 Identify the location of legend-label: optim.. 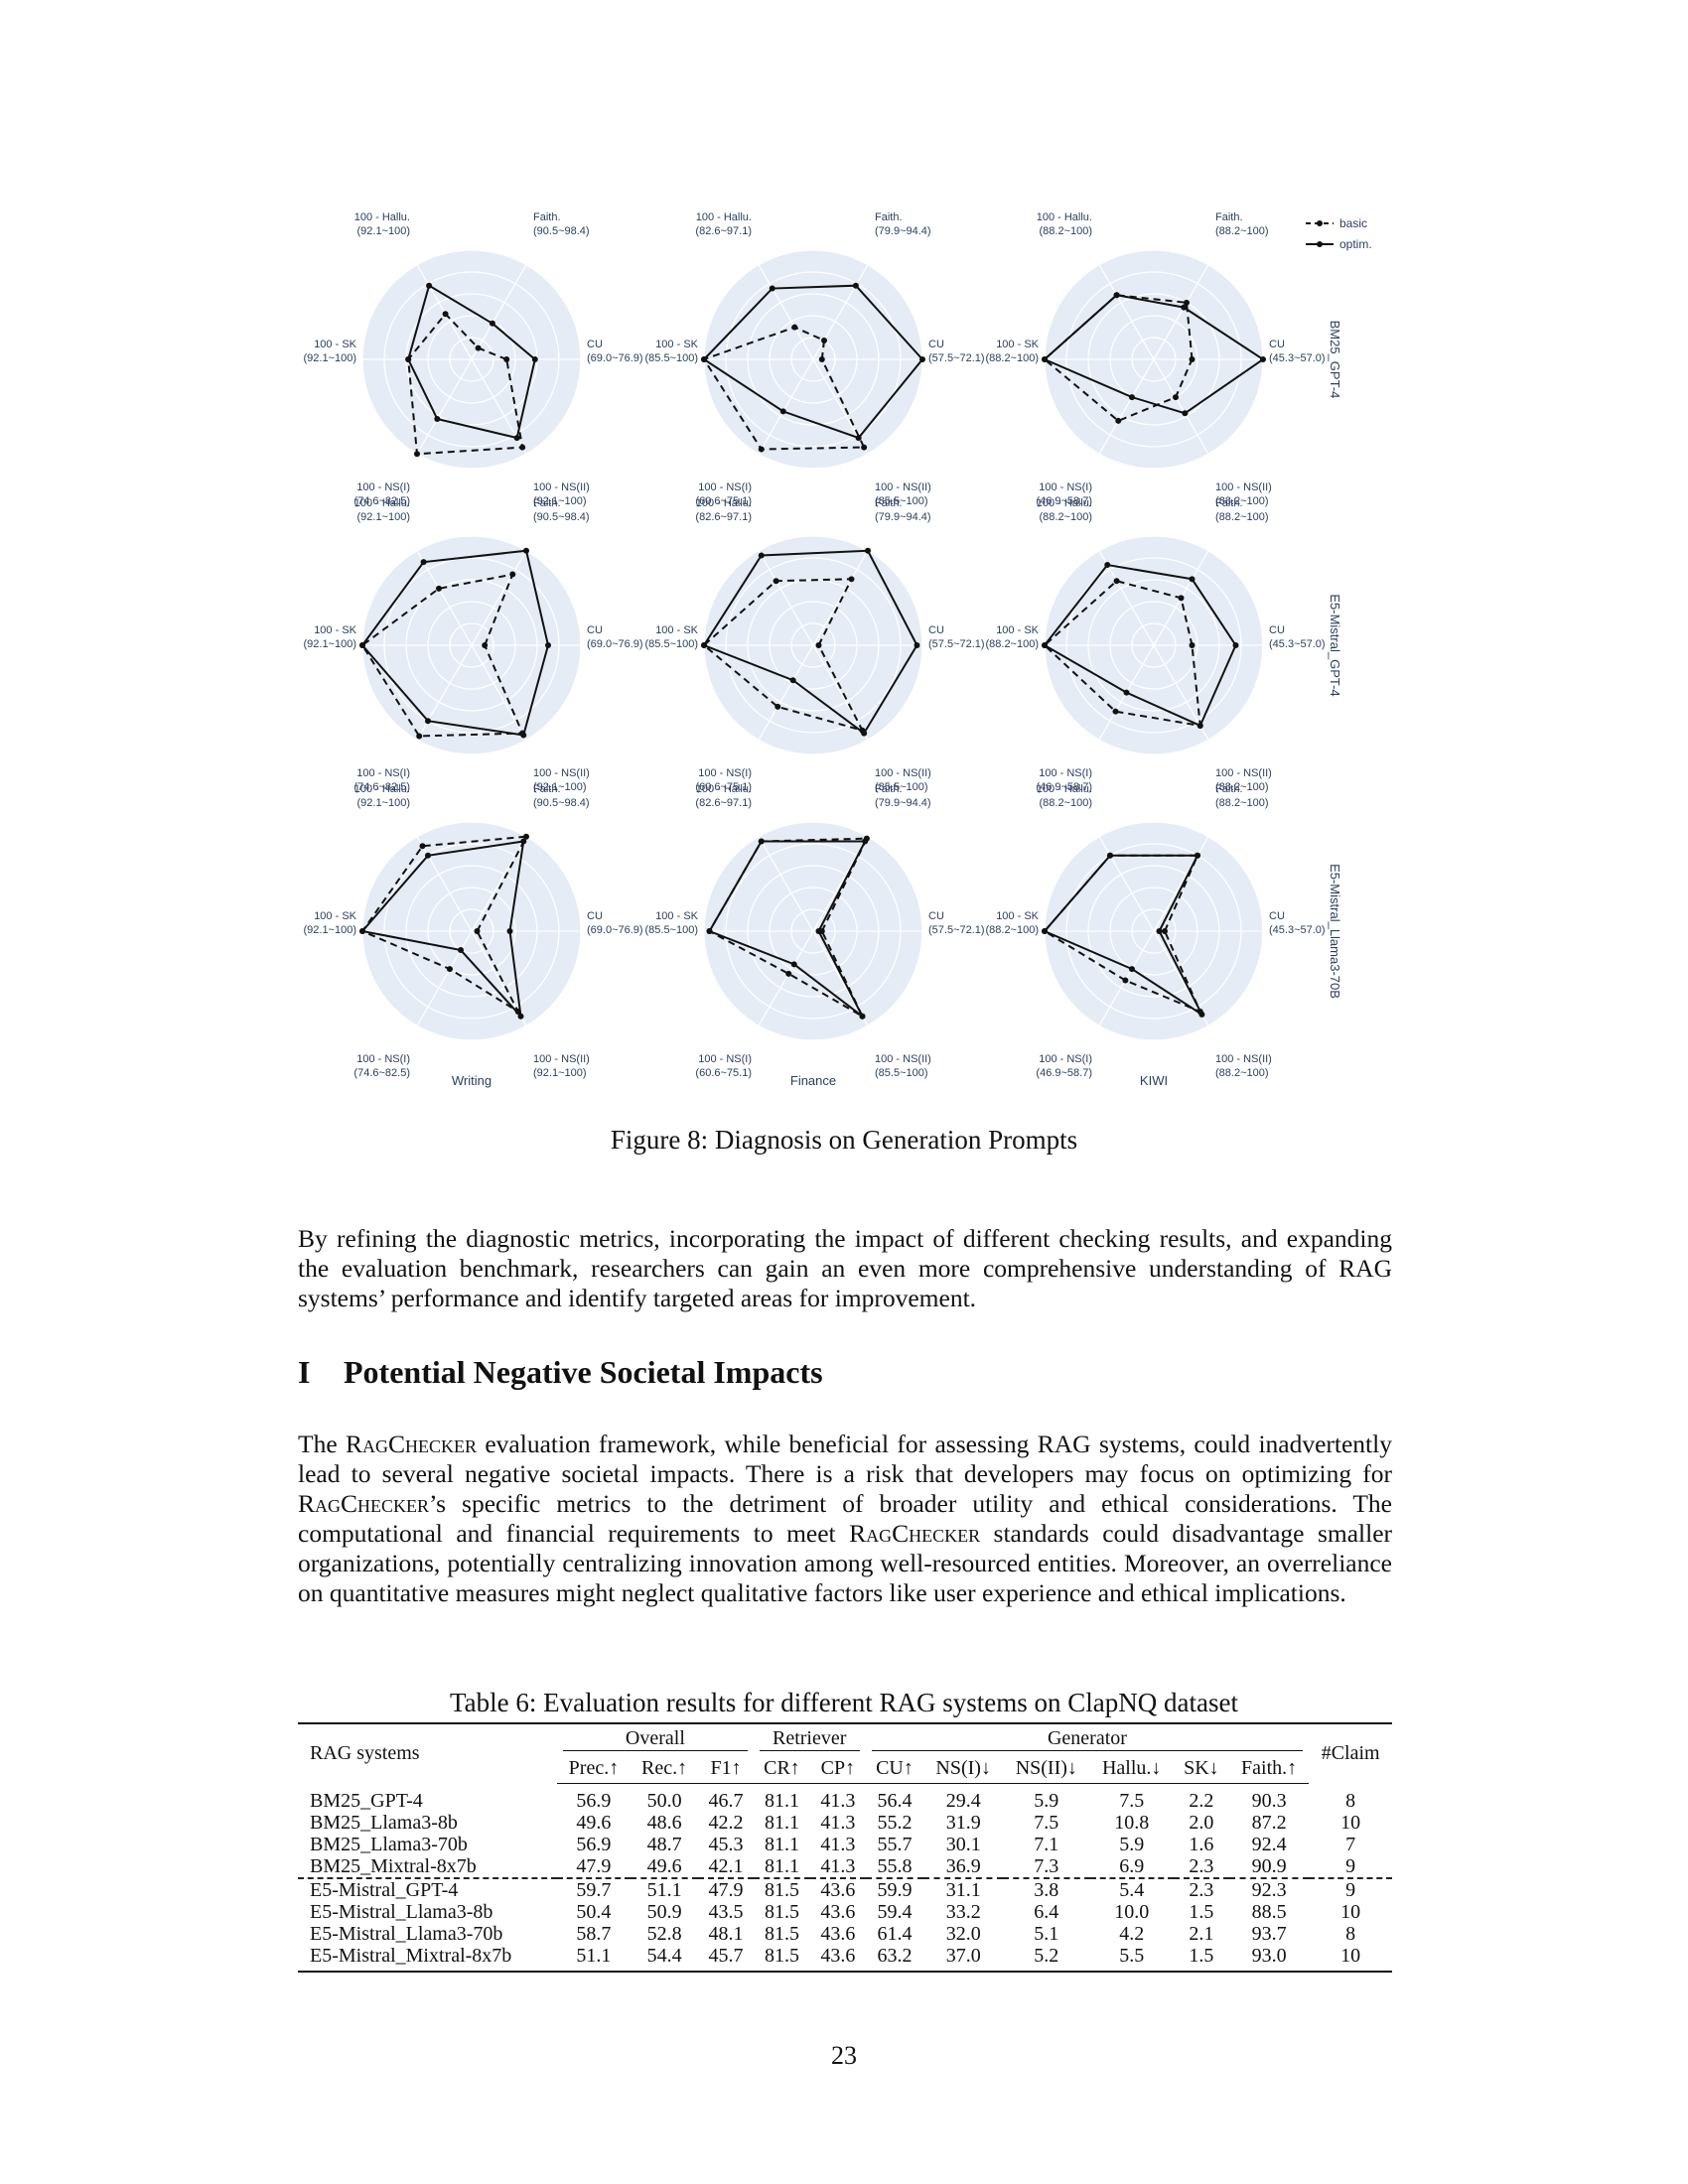
(1355, 244).